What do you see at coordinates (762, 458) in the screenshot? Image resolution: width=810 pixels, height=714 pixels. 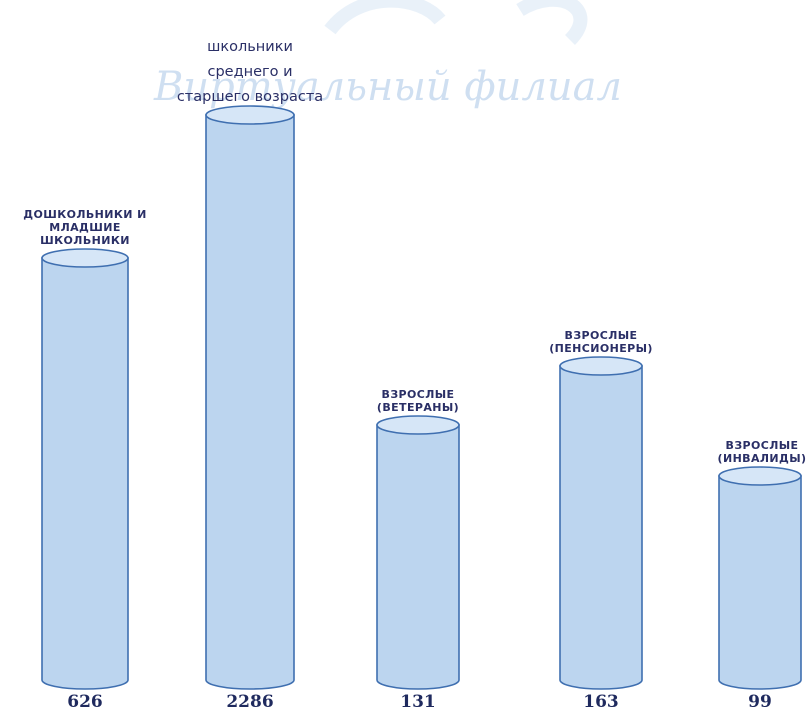 I see `category-label: (ИНВАЛИДЫ)` at bounding box center [762, 458].